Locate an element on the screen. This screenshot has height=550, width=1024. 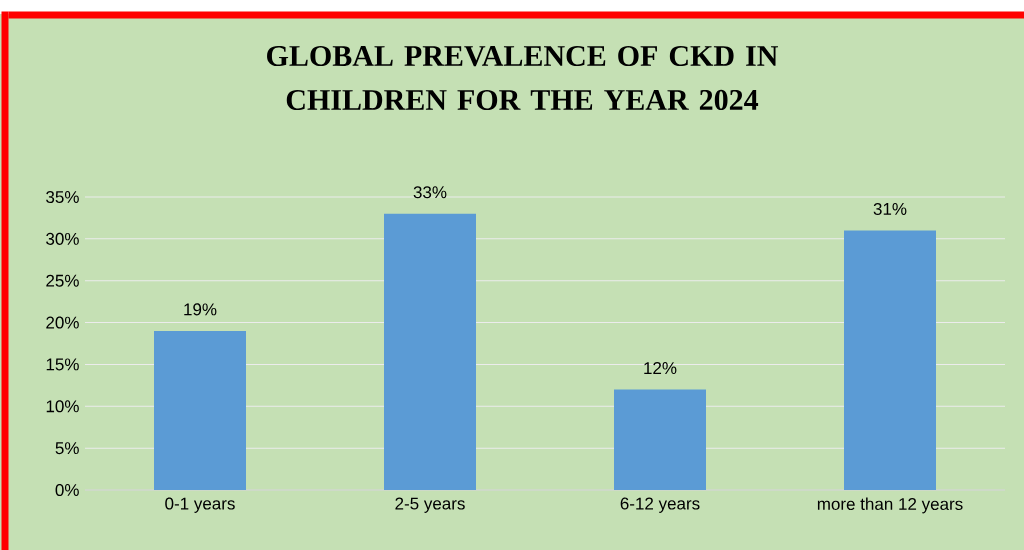
y-tick-label: 35% is located at coordinates (62, 197).